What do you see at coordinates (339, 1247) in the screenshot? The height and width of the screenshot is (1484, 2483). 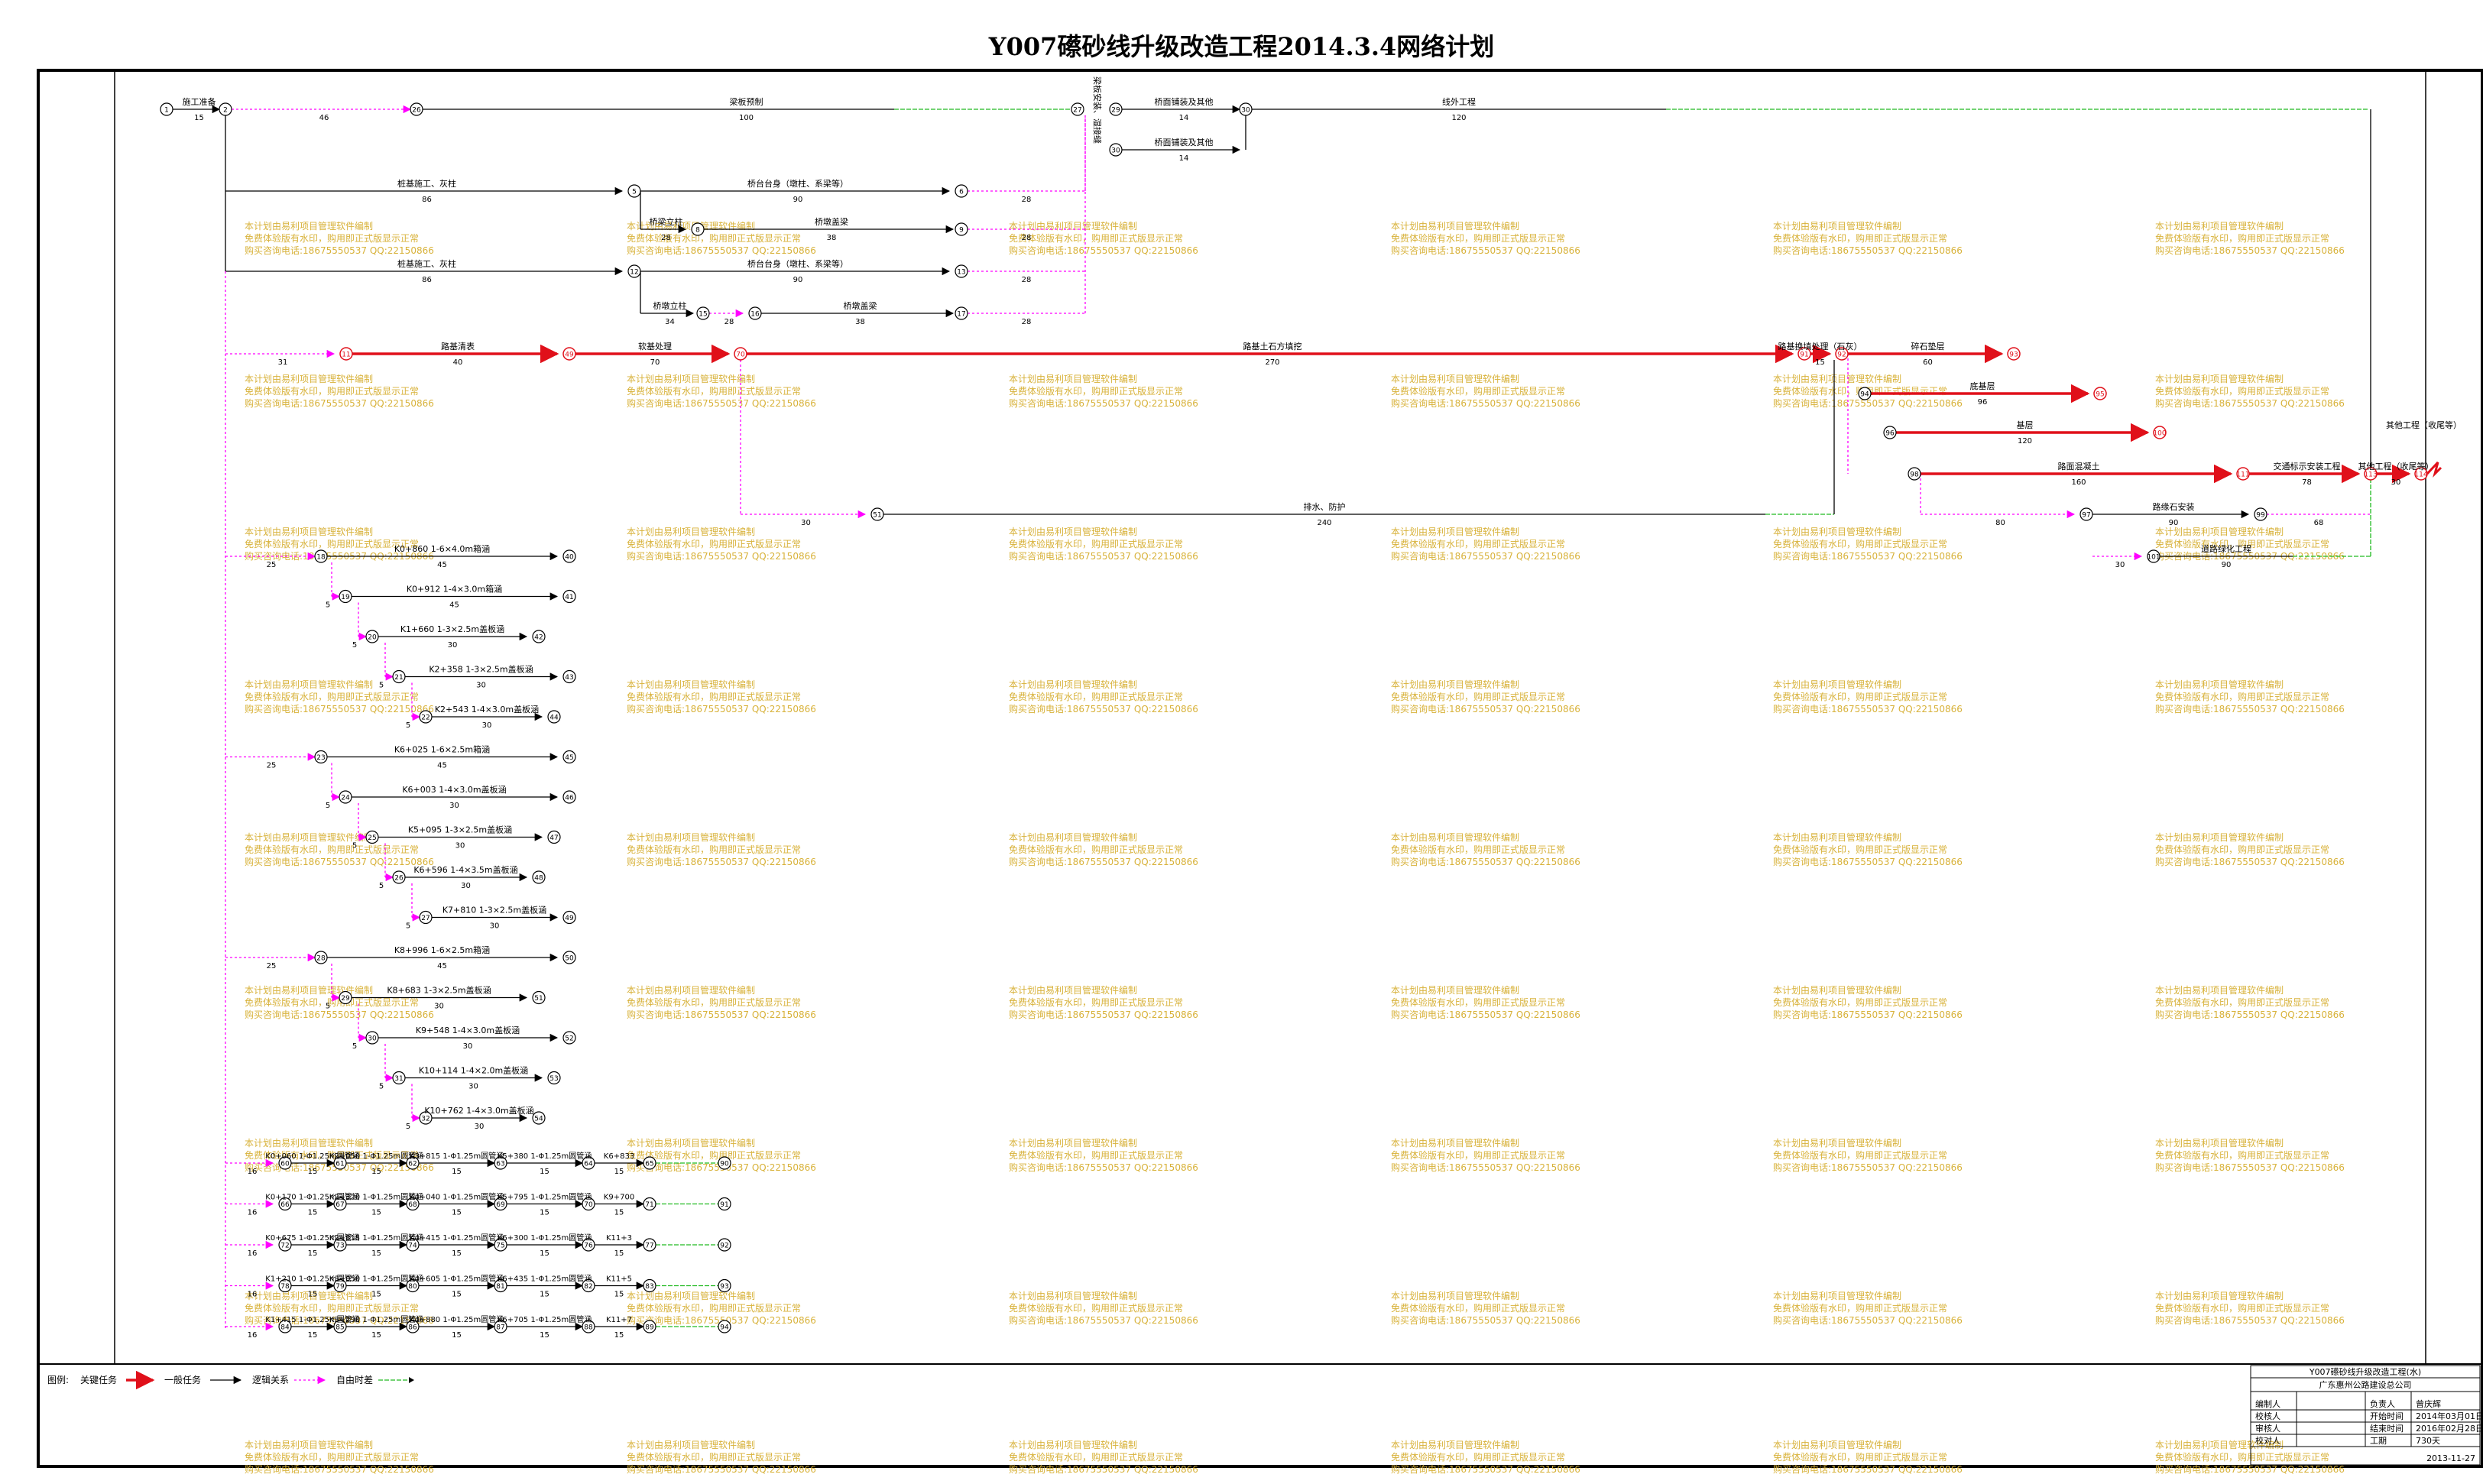 I see `event-node-number: 73` at bounding box center [339, 1247].